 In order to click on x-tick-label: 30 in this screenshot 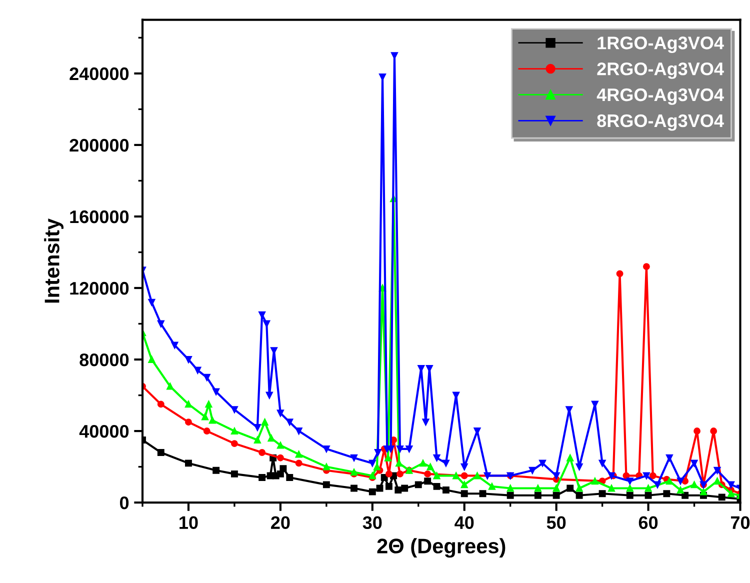, I will do `click(372, 523)`.